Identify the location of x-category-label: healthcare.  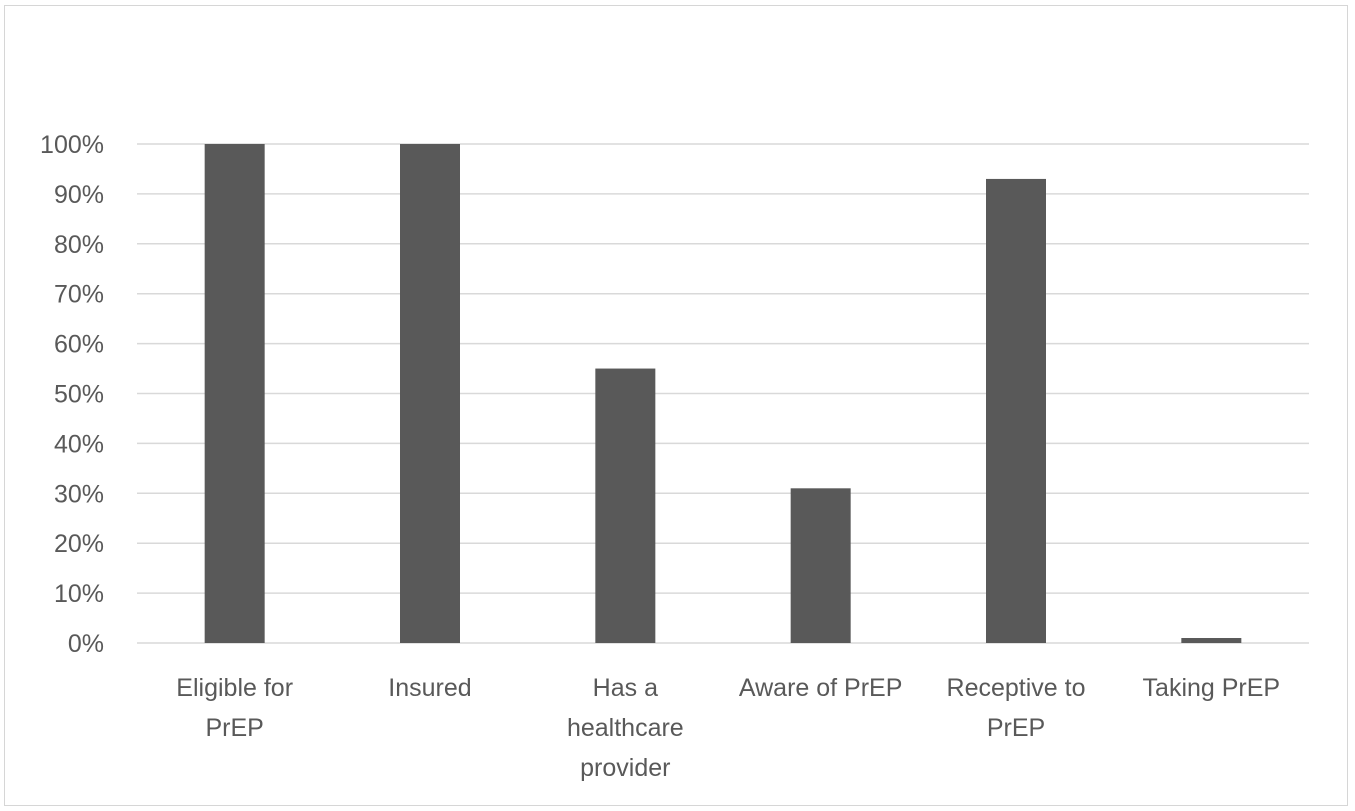
(625, 728).